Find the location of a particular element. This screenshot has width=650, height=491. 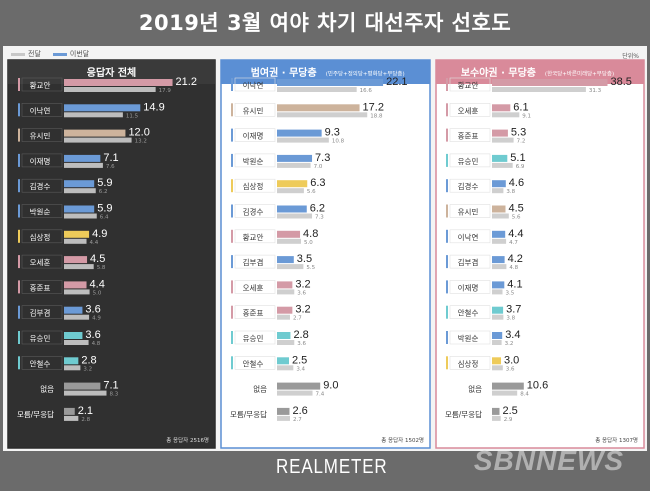

category-label: 유시민 is located at coordinates (40, 136).